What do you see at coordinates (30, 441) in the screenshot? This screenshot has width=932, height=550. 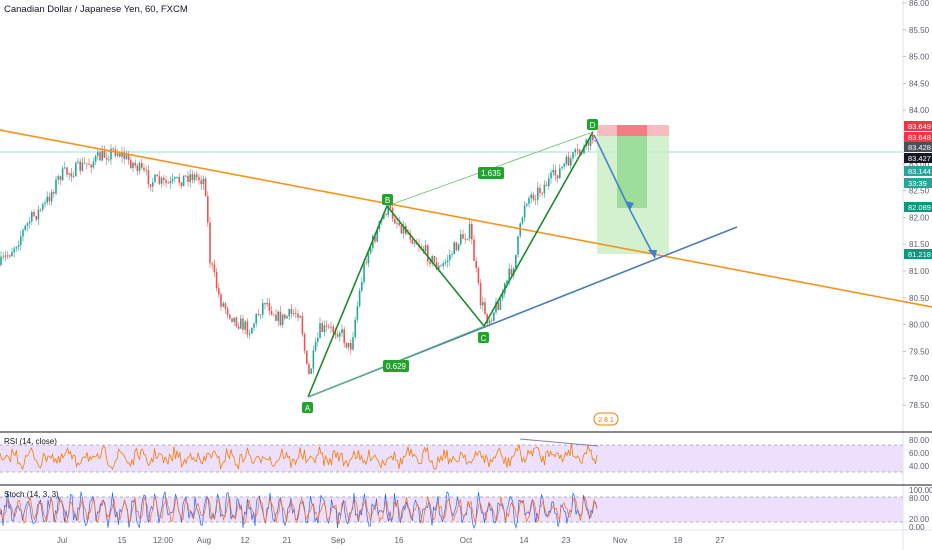 I see `rsi-legend: RSI (14, close)` at bounding box center [30, 441].